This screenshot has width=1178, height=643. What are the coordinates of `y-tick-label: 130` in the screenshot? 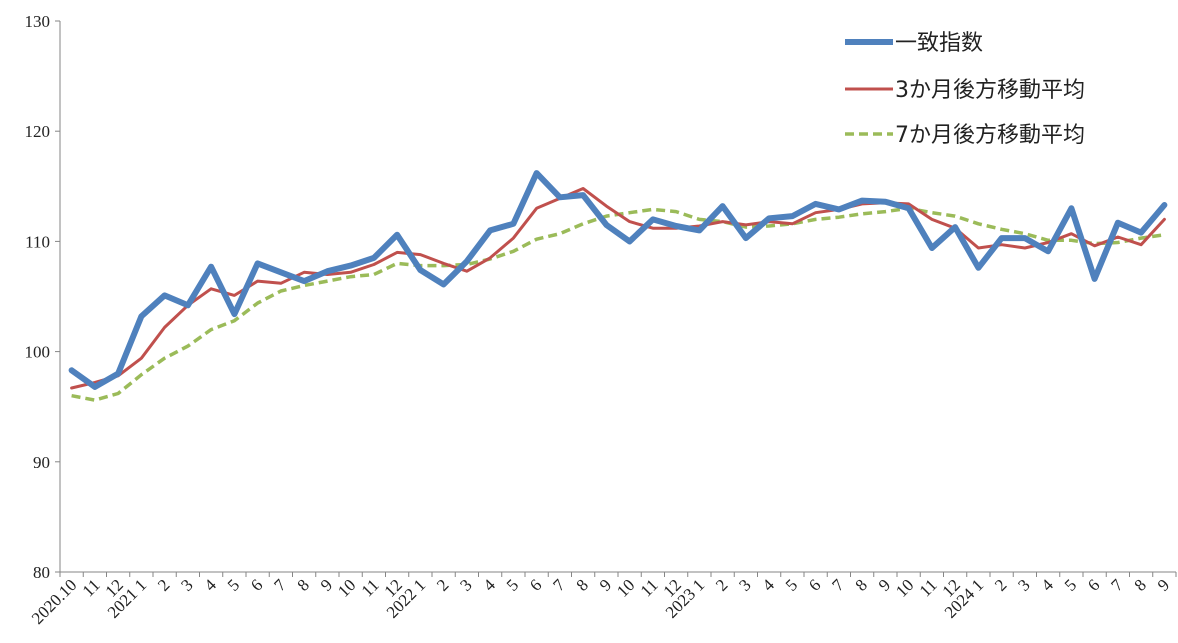 It's located at (38, 21).